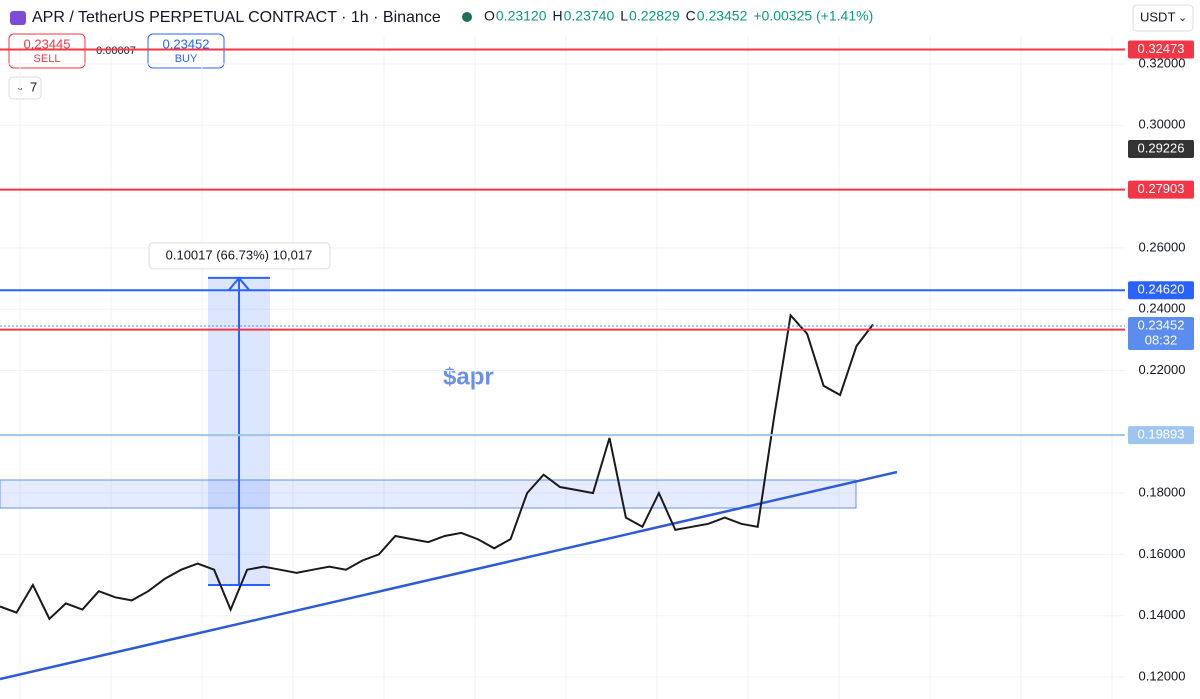  Describe the element at coordinates (521, 16) in the screenshot. I see `ohlc-value: 0.23120` at that location.